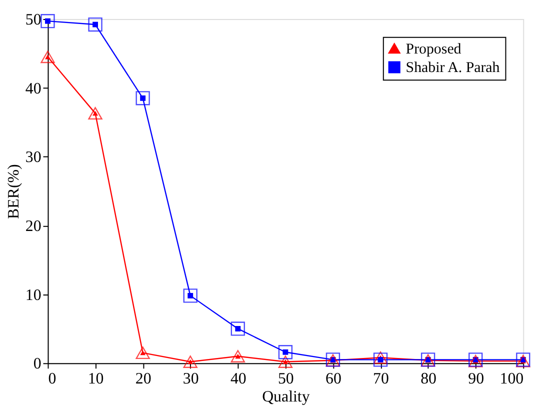 Image resolution: width=547 pixels, height=407 pixels. I want to click on x-tick-label: 20, so click(143, 379).